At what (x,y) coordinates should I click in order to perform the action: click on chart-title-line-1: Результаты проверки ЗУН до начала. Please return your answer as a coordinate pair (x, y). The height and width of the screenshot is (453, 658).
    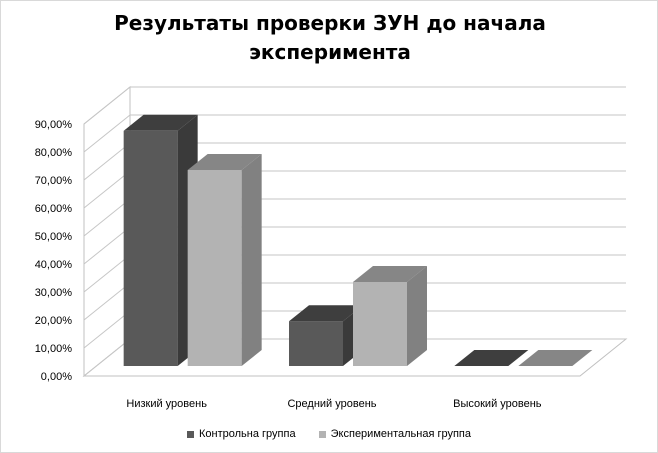
    Looking at the image, I should click on (330, 23).